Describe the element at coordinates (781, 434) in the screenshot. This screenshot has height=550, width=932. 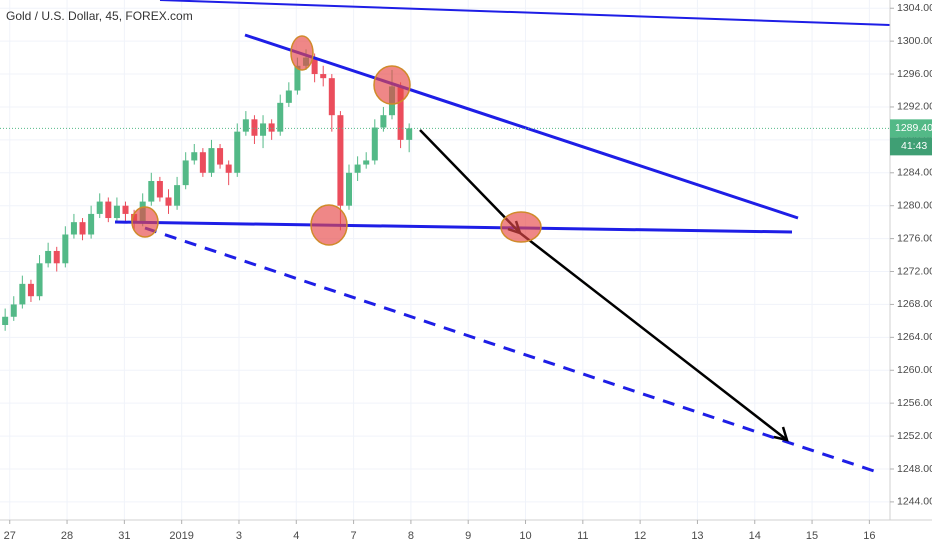
I see `arrow-head` at that location.